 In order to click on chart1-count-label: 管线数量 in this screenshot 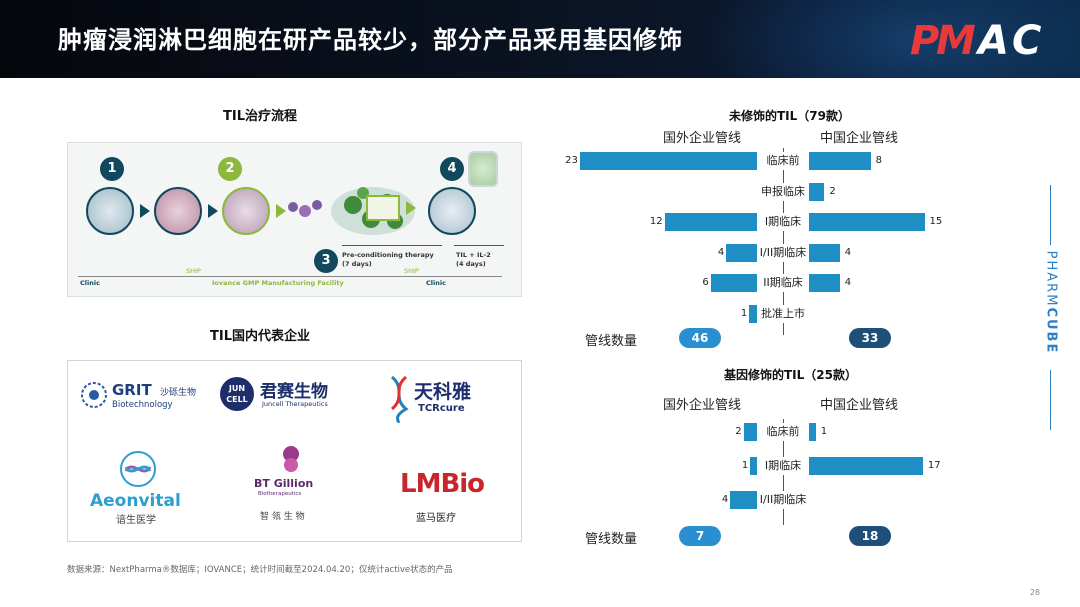, I will do `click(611, 341)`.